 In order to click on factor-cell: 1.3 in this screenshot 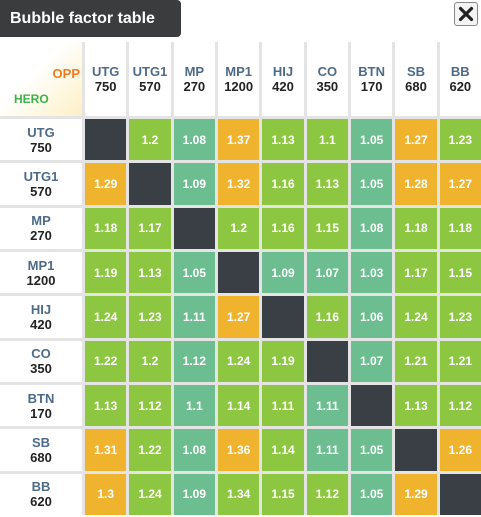, I will do `click(106, 494)`.